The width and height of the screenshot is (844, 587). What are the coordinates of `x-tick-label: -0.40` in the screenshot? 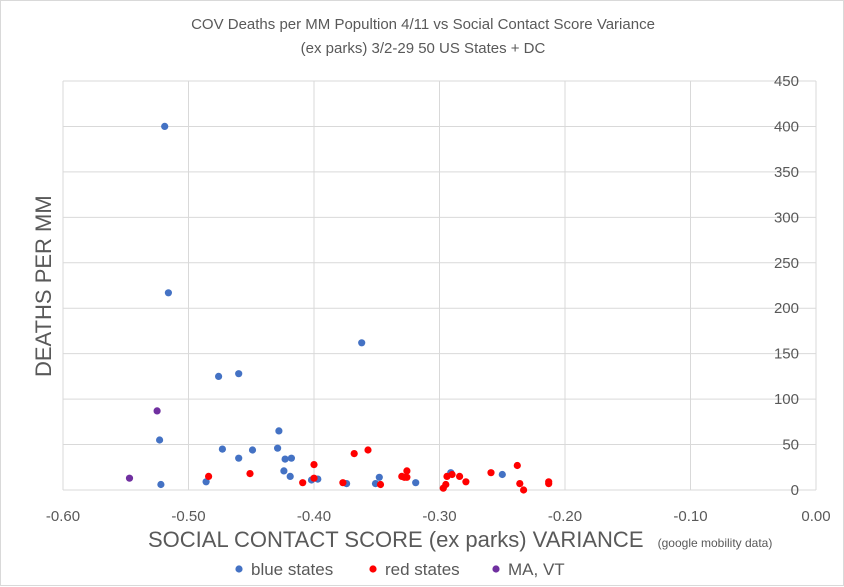 It's located at (314, 516).